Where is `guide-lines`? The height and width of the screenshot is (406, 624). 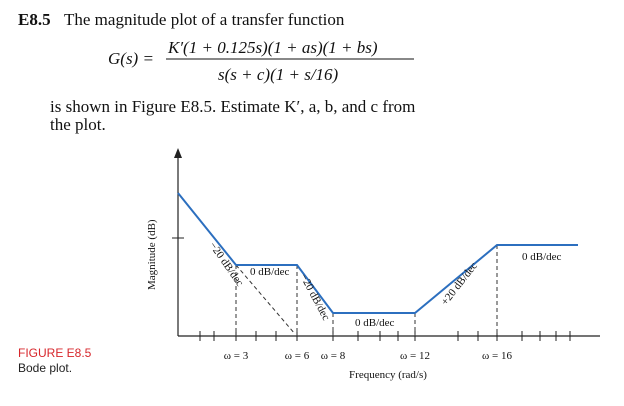
guide-lines is located at coordinates (366, 290).